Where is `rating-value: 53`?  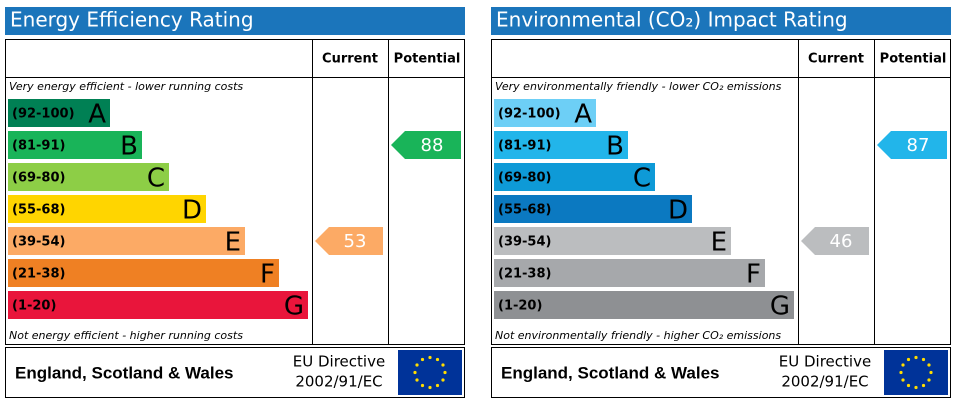
rating-value: 53 is located at coordinates (355, 241).